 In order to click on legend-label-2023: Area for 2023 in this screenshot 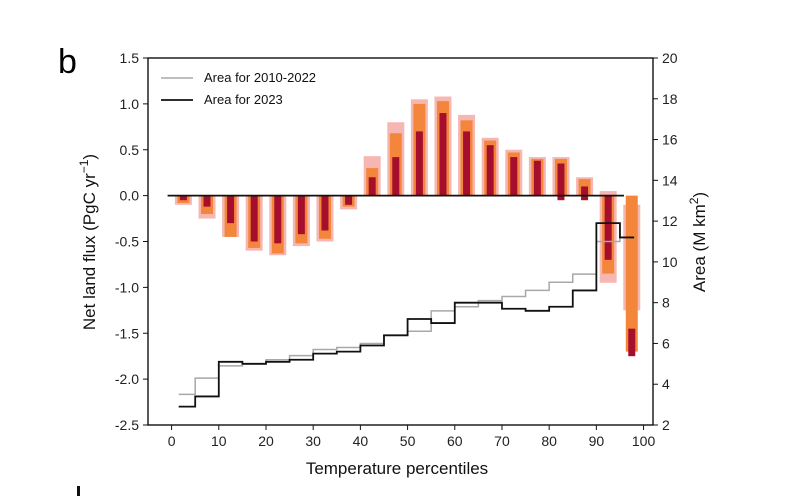, I will do `click(243, 99)`.